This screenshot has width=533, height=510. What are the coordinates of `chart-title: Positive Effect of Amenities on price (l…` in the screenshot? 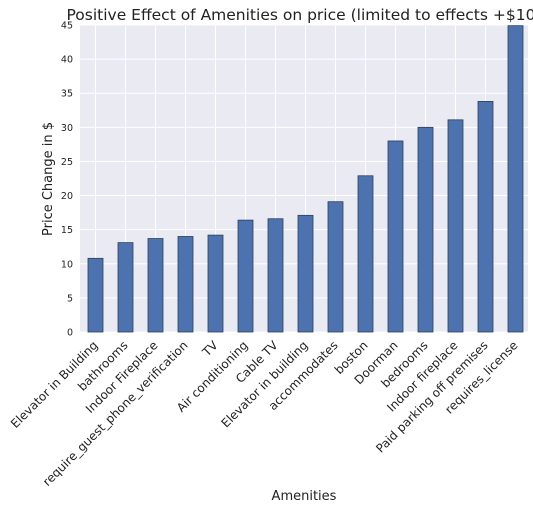 It's located at (299, 15).